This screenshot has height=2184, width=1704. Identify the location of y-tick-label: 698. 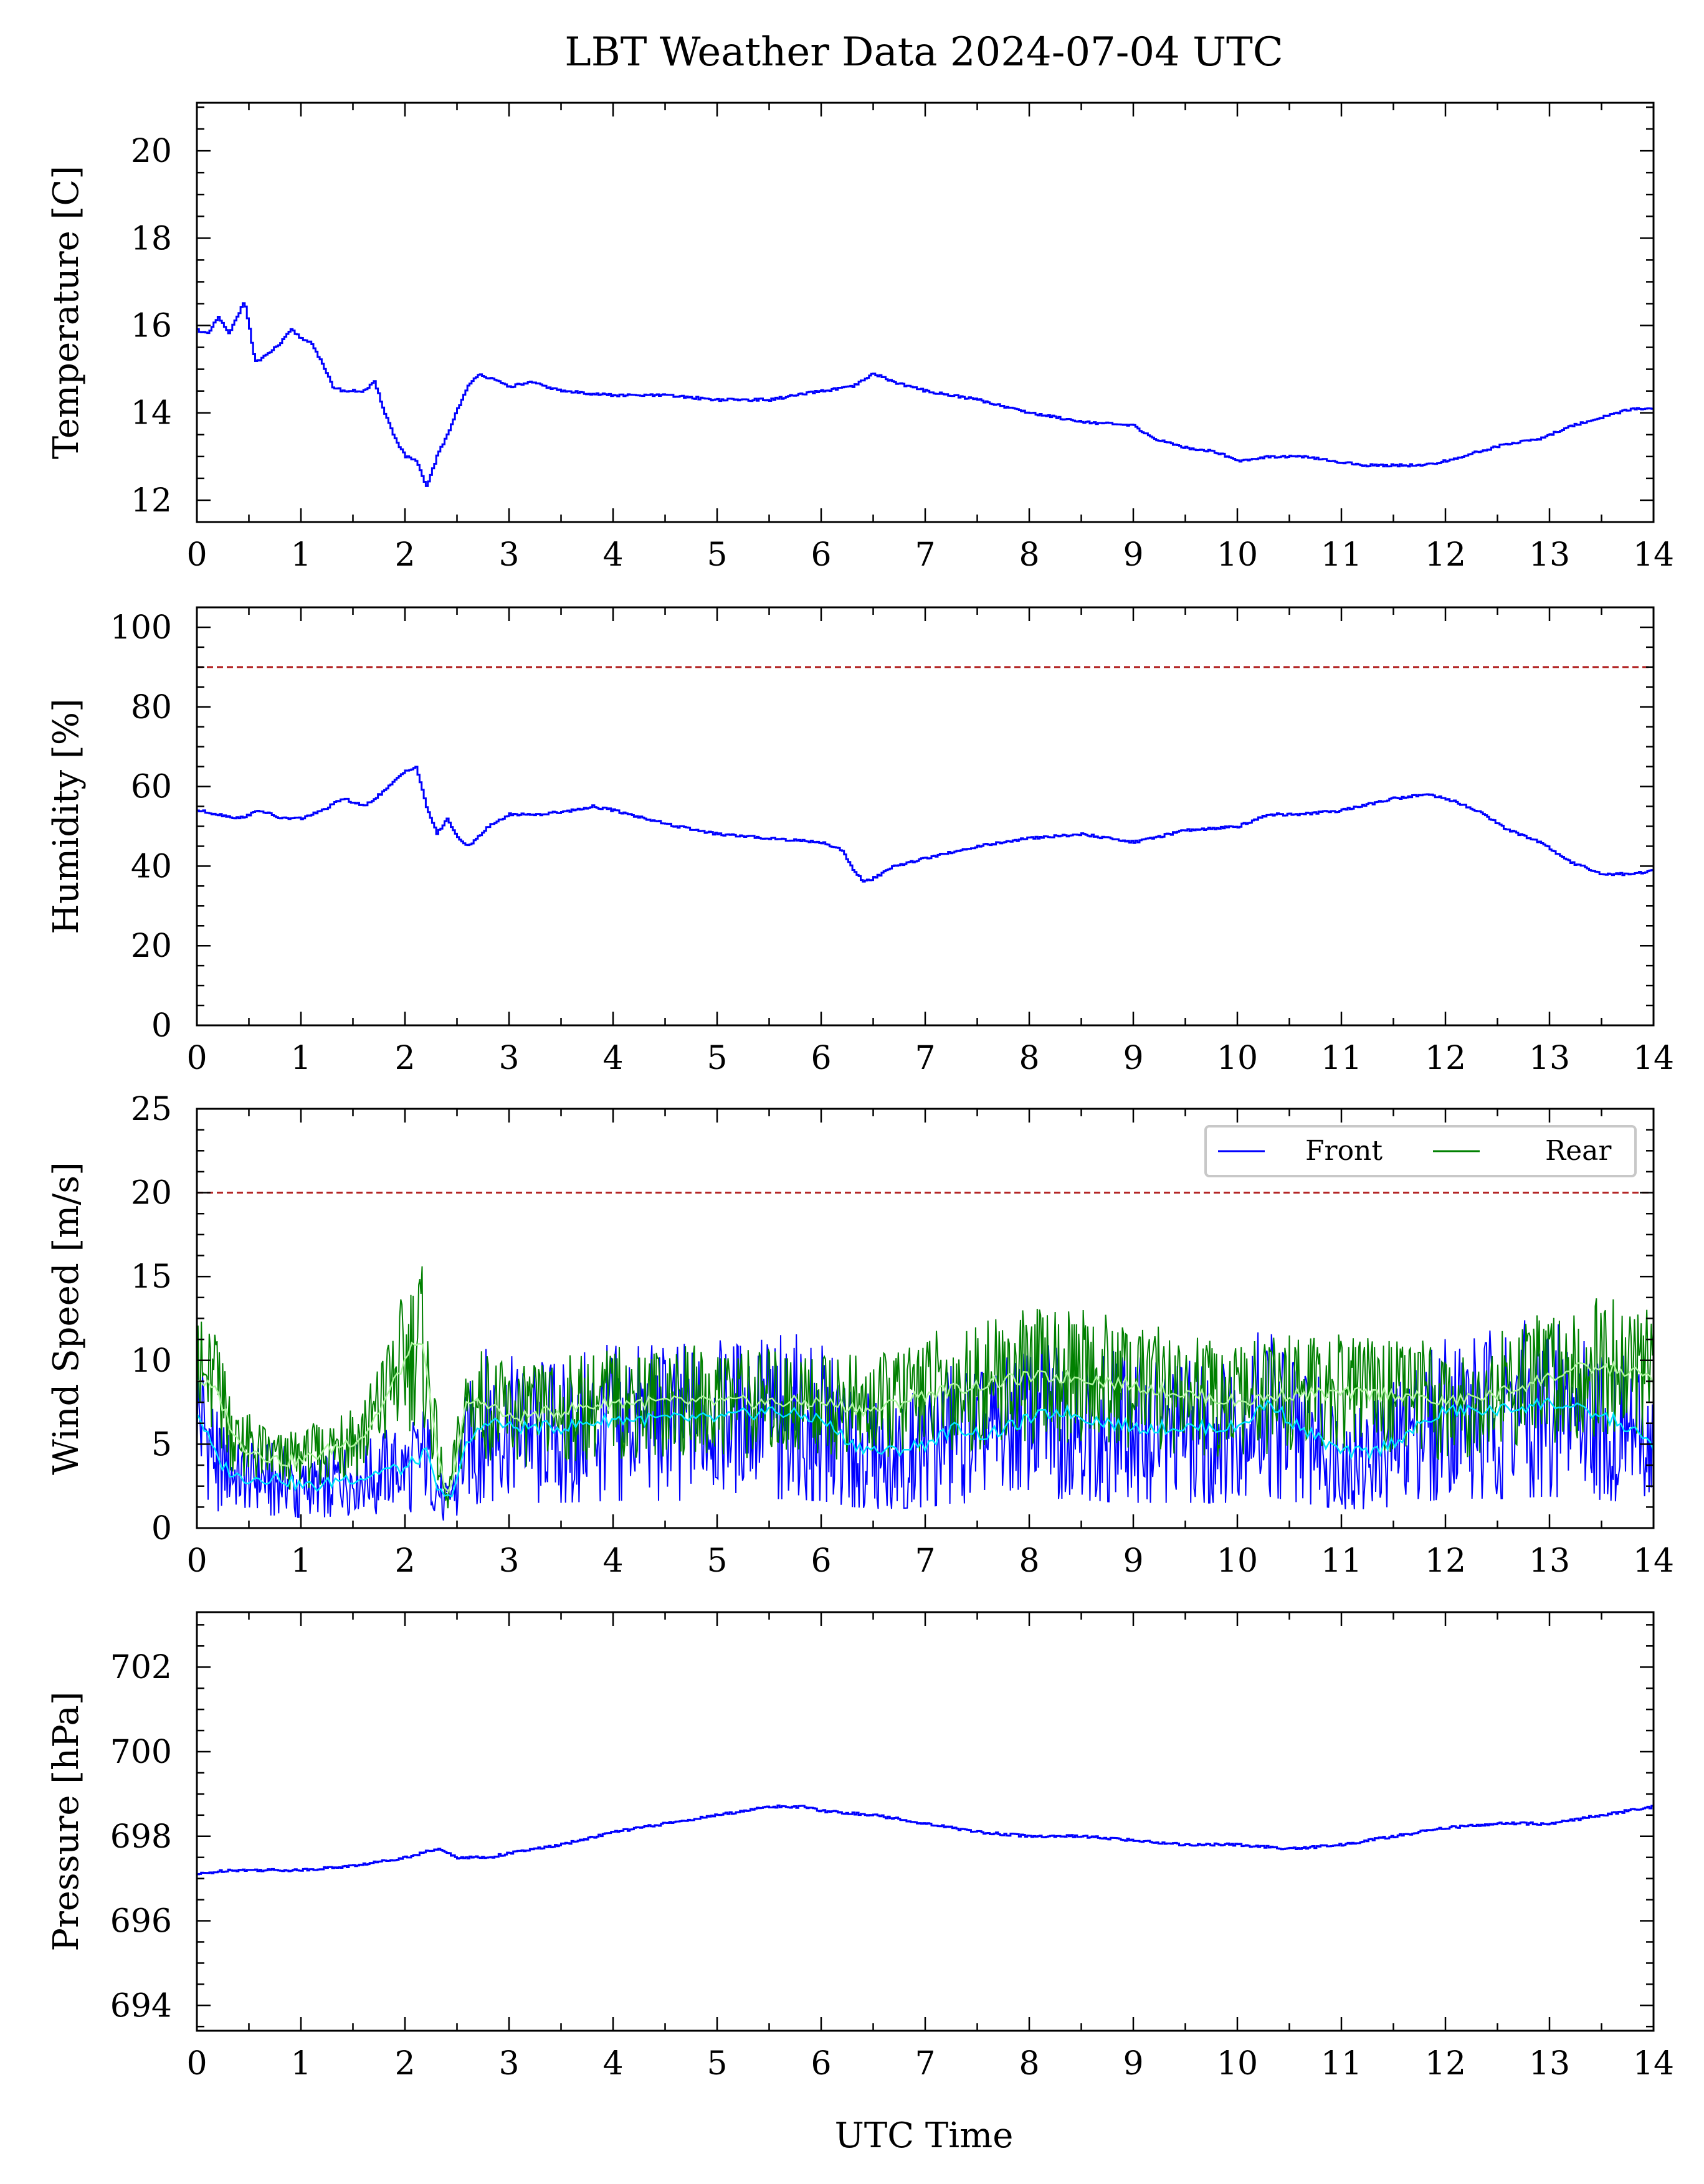
(141, 1837).